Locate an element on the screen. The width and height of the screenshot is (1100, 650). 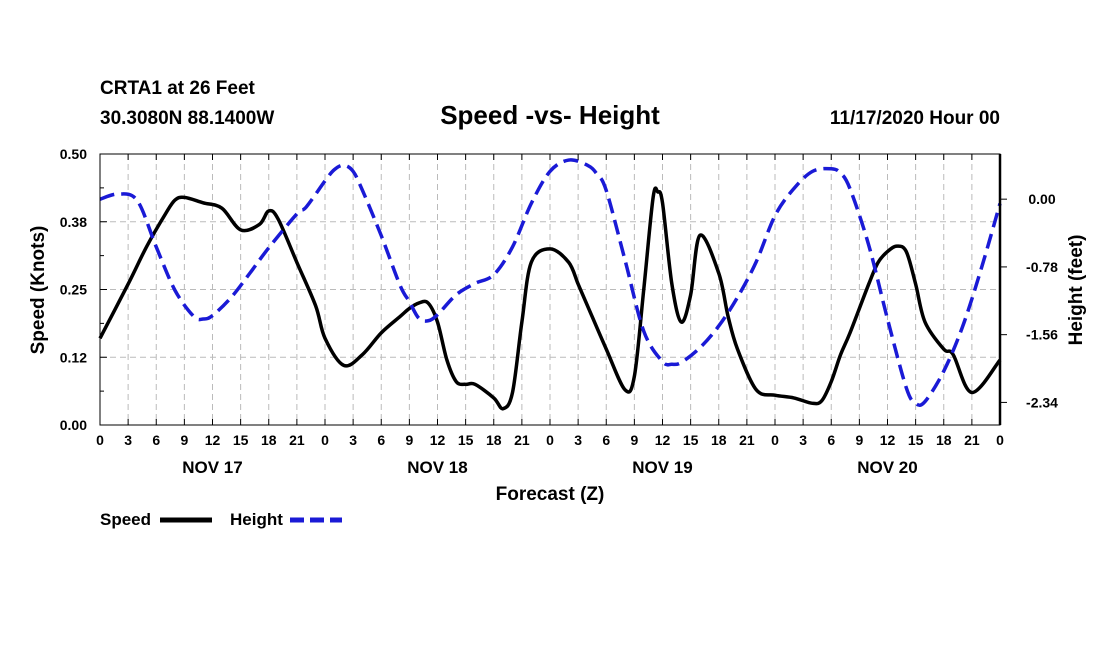
station-label: CRTA1 at 26 Feet is located at coordinates (178, 88).